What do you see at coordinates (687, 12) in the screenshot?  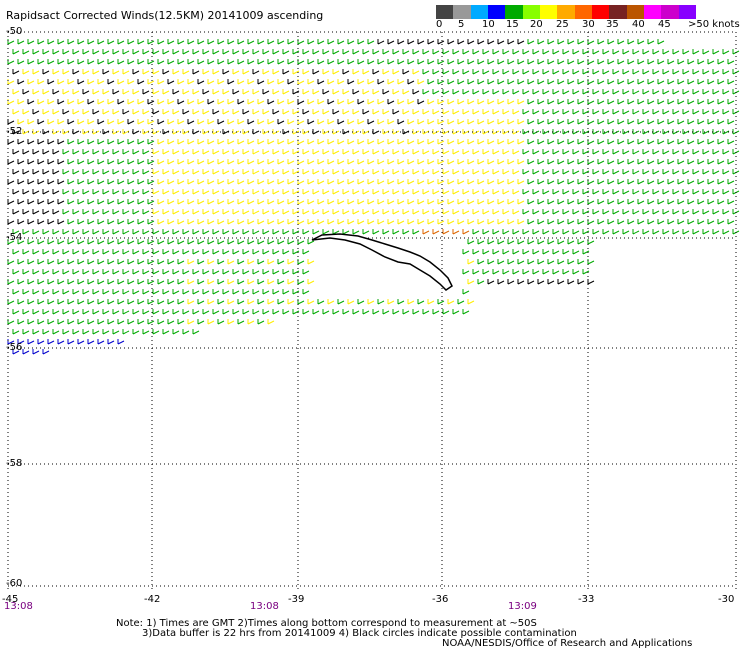 I see `legend-swatch` at bounding box center [687, 12].